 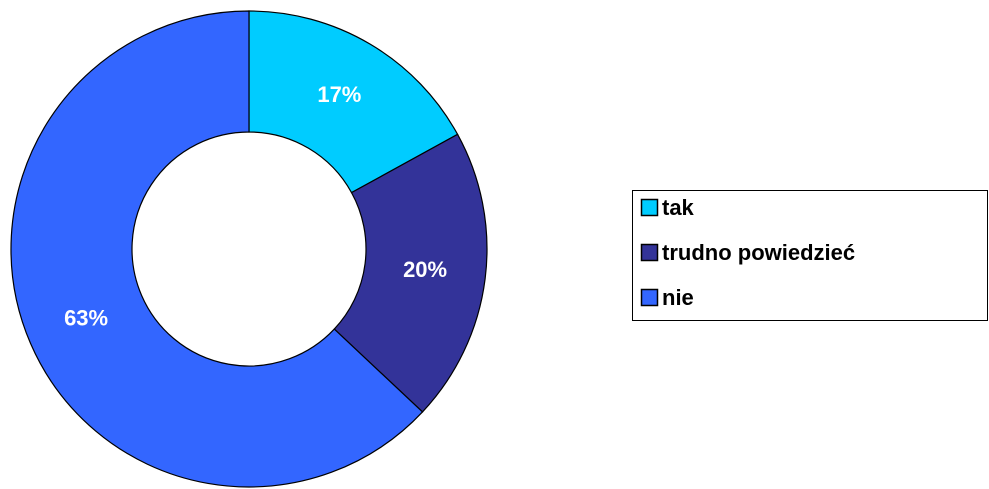 What do you see at coordinates (86, 317) in the screenshot?
I see `data-label: 63%` at bounding box center [86, 317].